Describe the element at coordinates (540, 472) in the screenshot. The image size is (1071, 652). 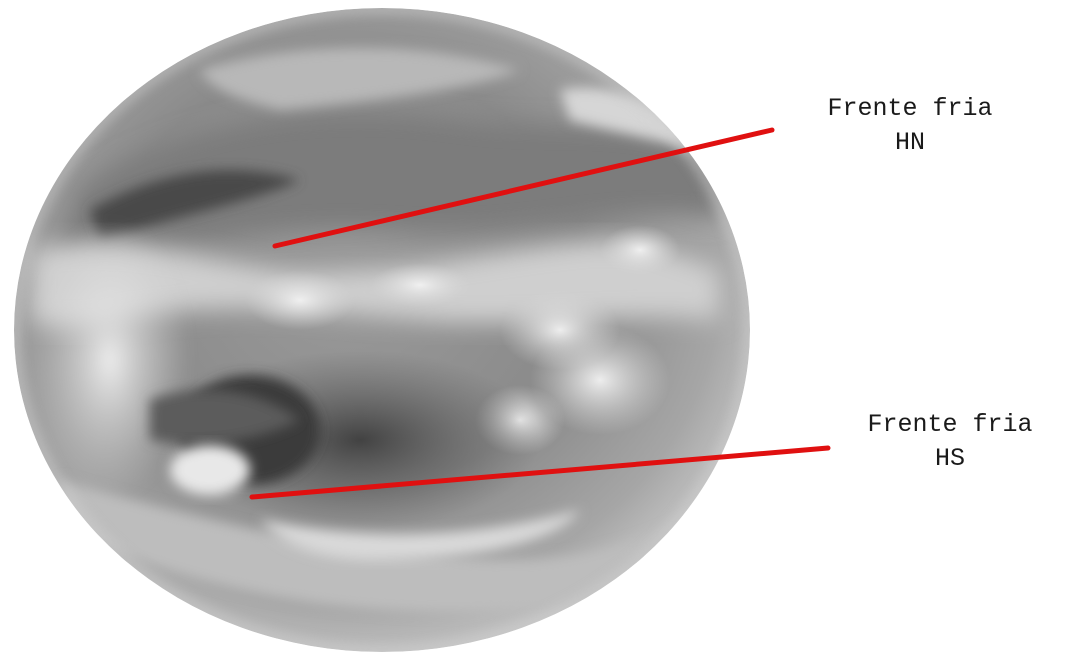
I see `cold-front-hs-line` at that location.